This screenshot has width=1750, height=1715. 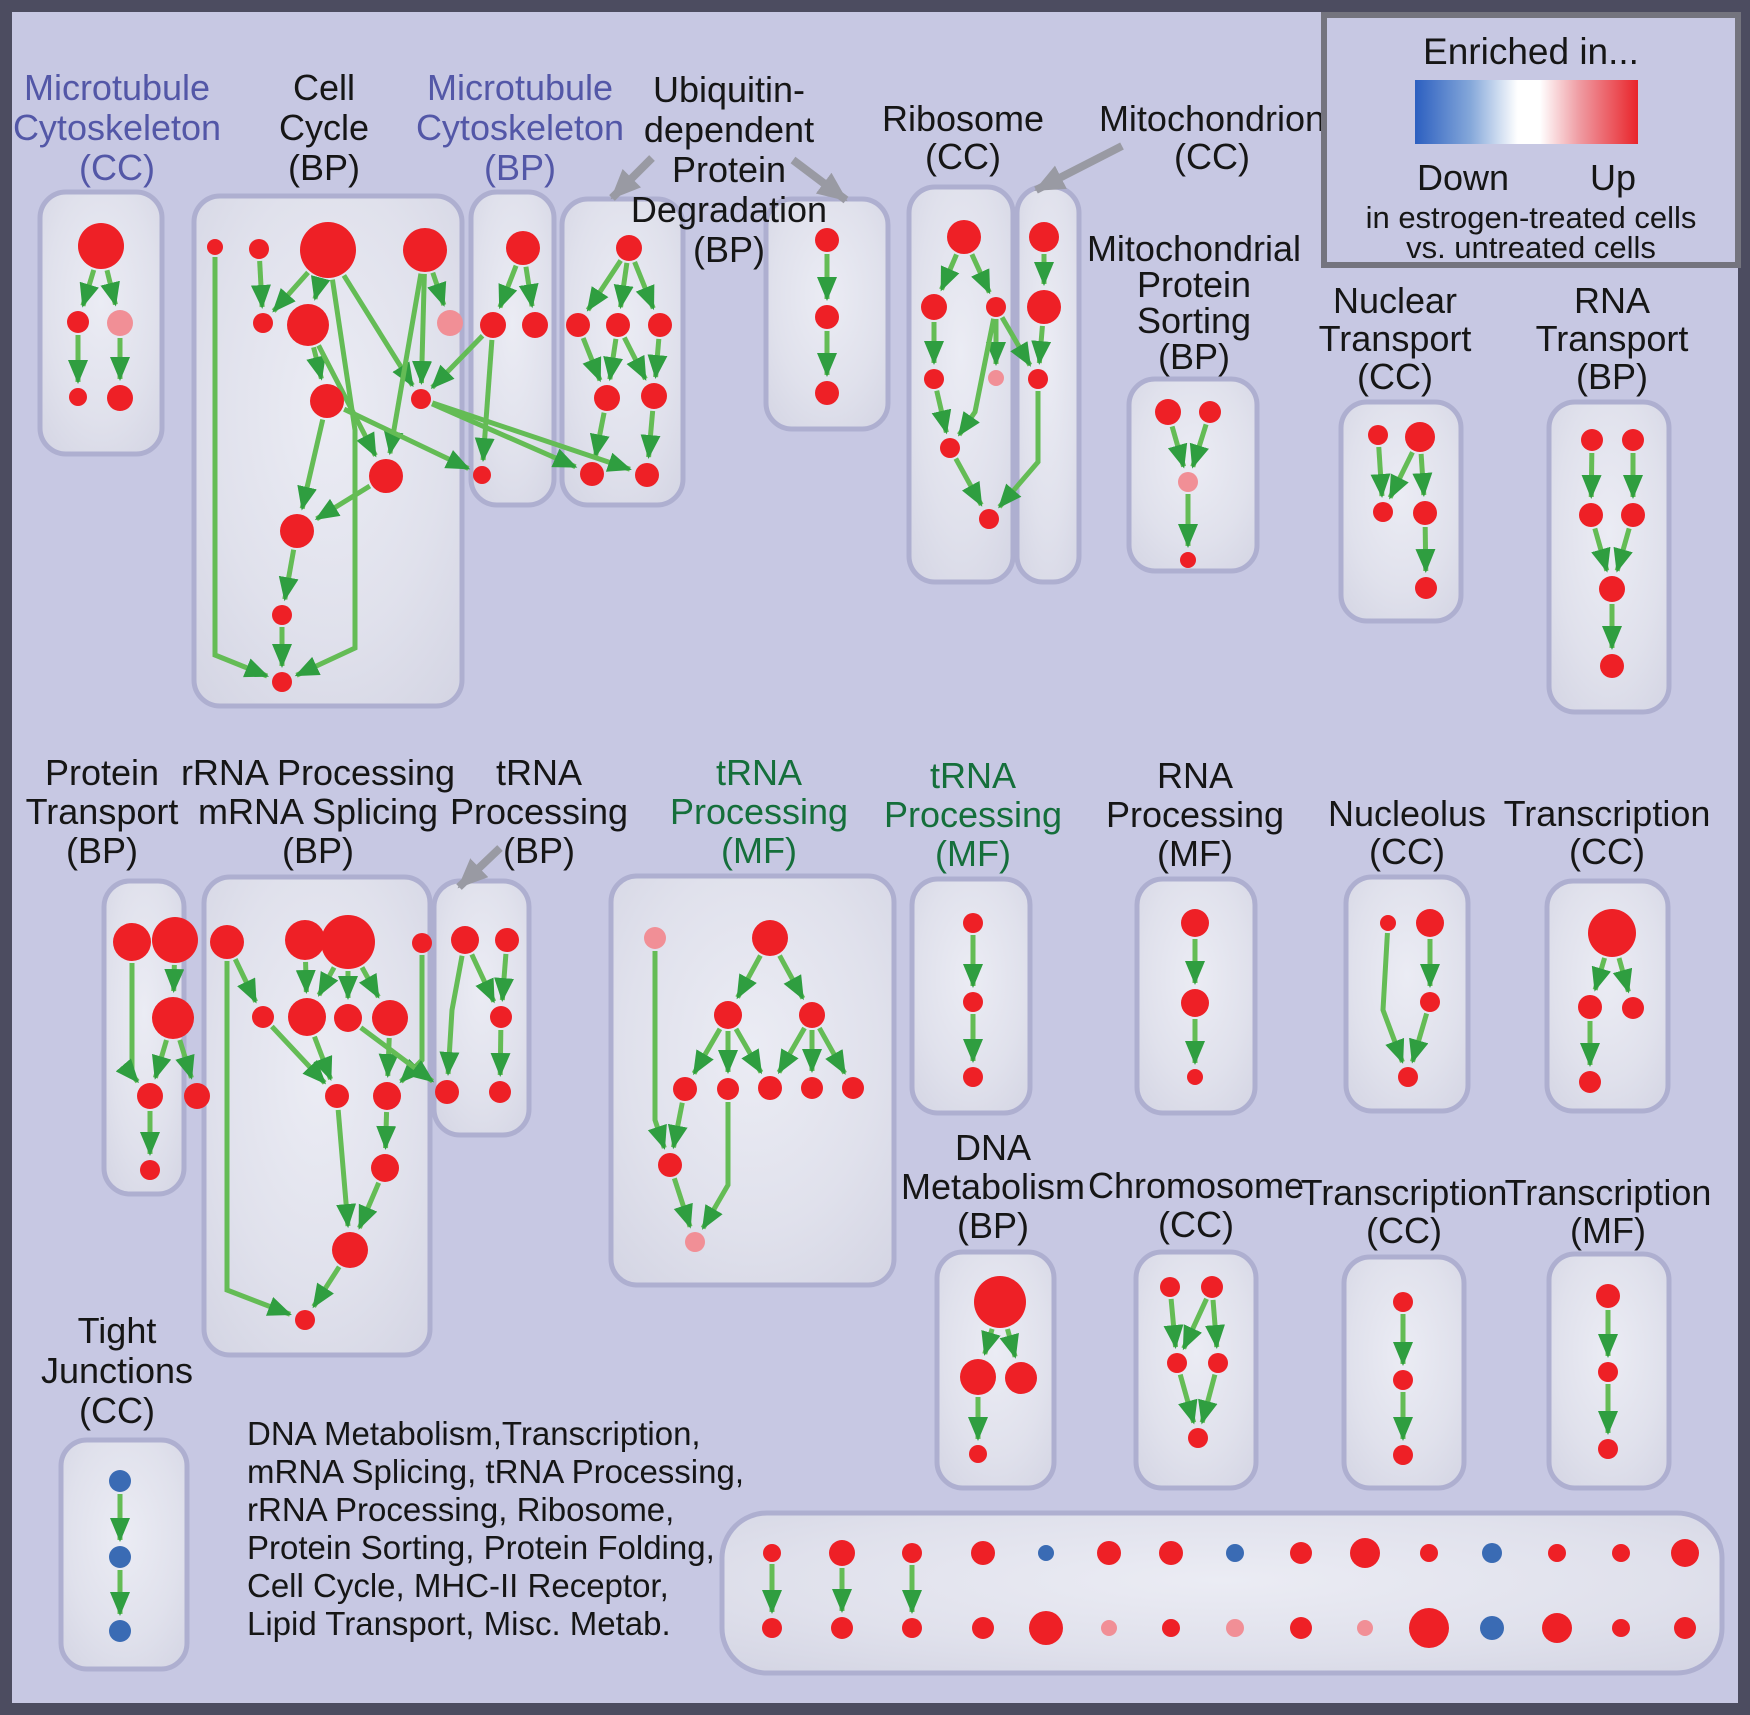 I want to click on cluster-label-ubiquitin-degradation-bp-left-line0: Ubiquitin-, so click(x=729, y=89).